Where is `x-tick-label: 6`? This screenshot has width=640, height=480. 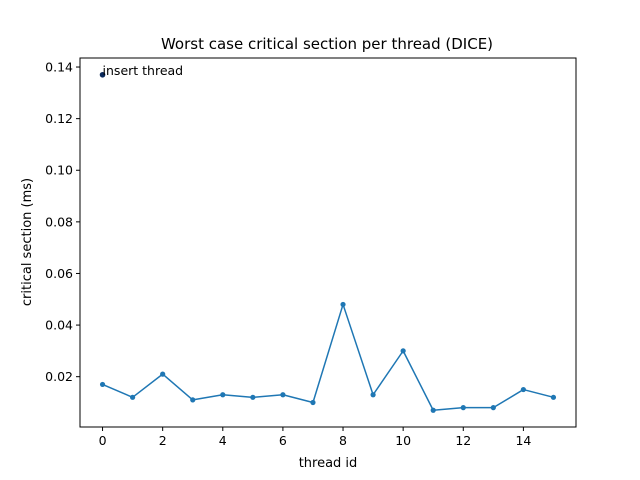
x-tick-label: 6 is located at coordinates (283, 440).